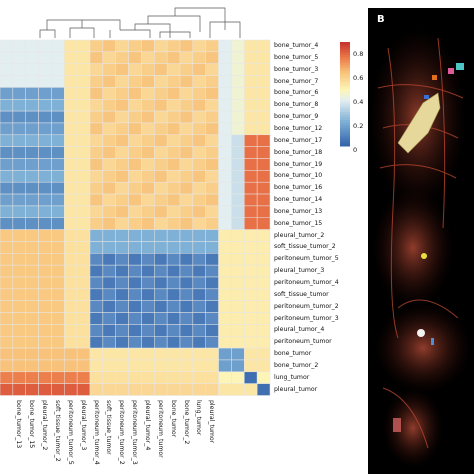  What do you see at coordinates (19, 423) in the screenshot?
I see `column-label: bone_tumor_13` at bounding box center [19, 423].